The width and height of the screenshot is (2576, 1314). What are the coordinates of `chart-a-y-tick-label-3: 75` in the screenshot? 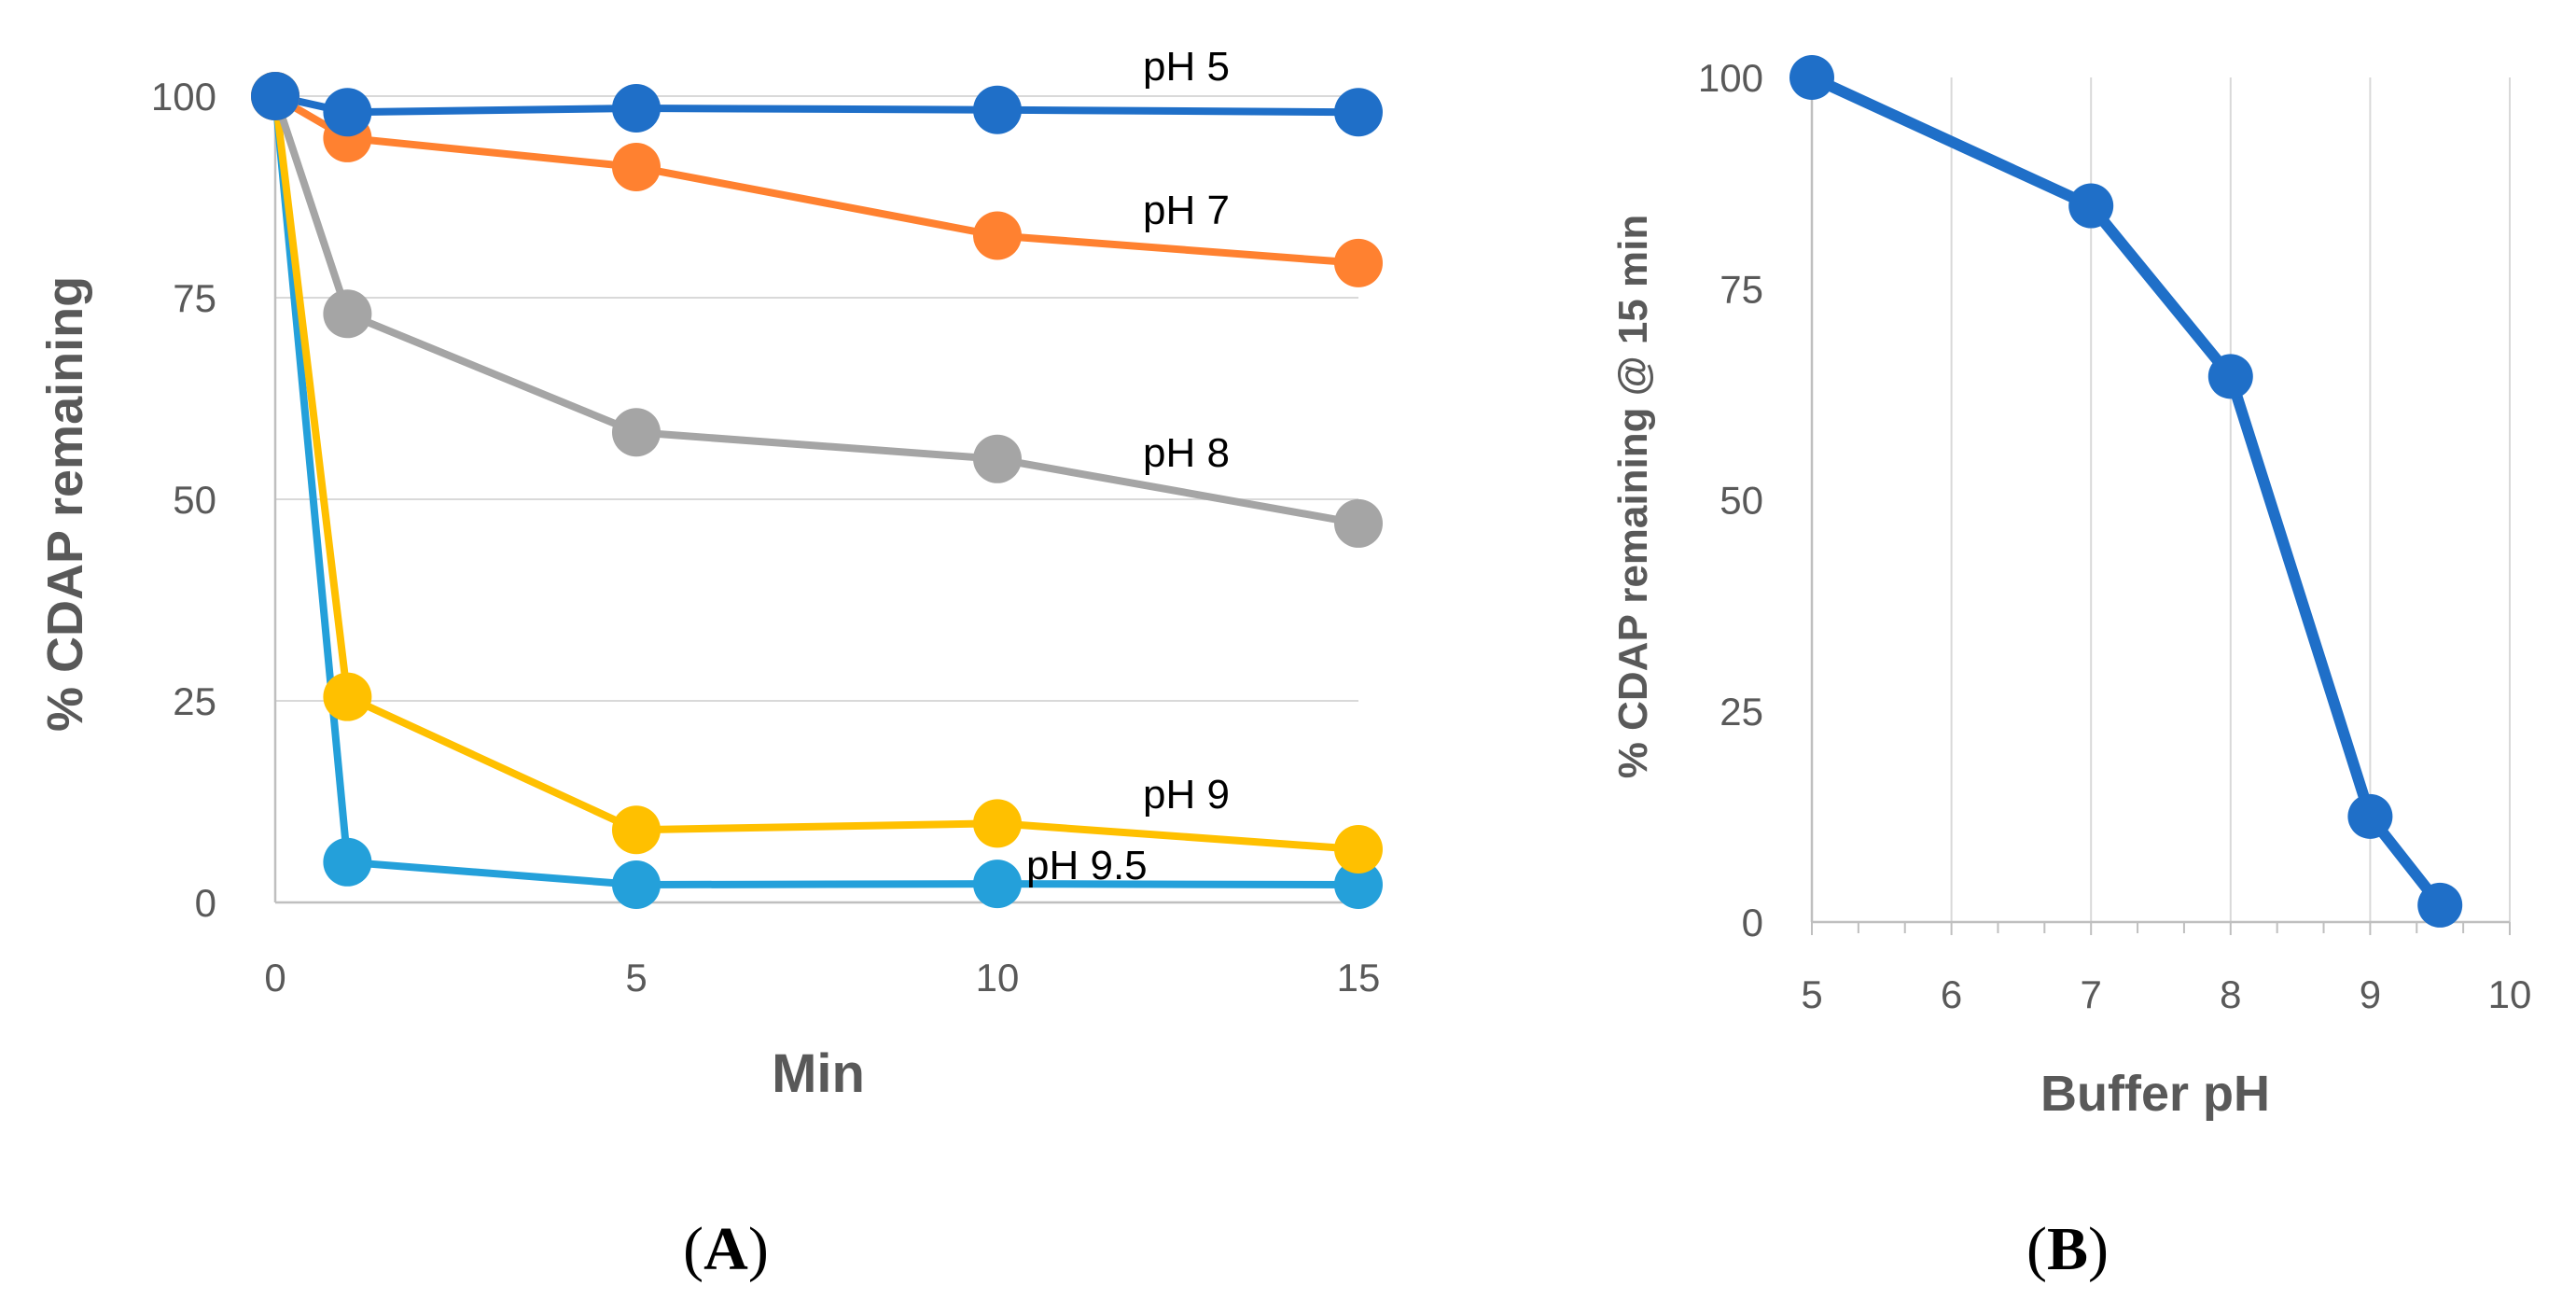 It's located at (194, 298).